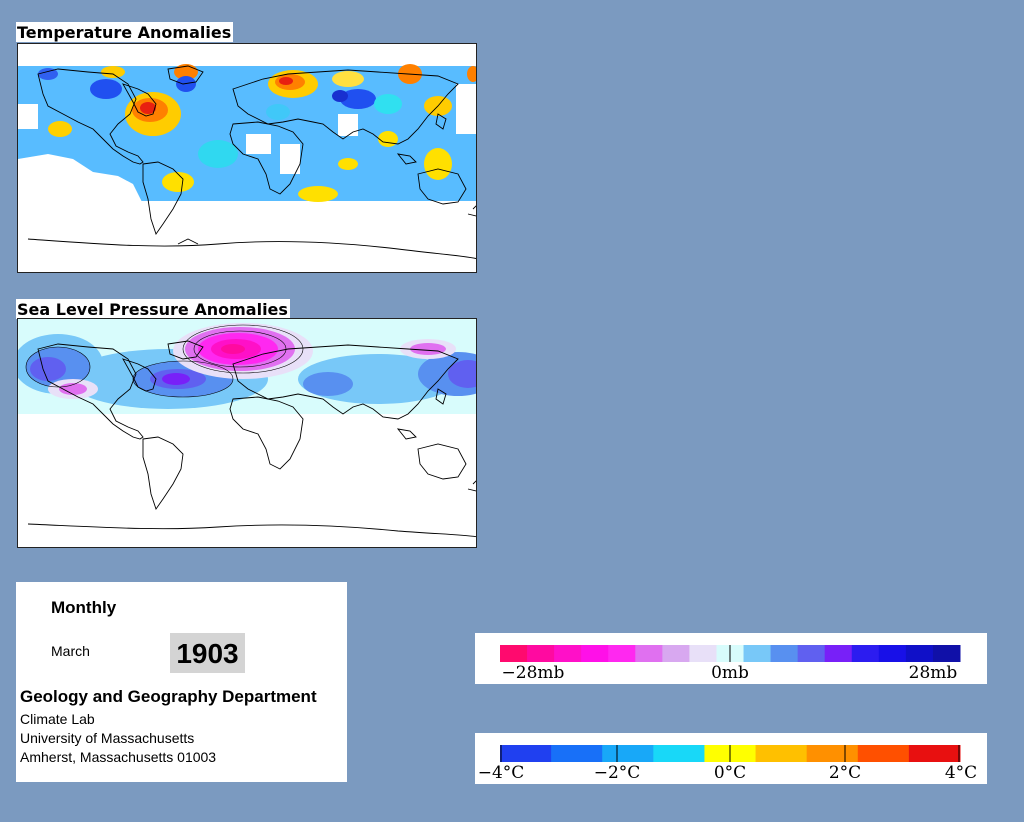  What do you see at coordinates (247, 433) in the screenshot?
I see `pressure-anomaly-map` at bounding box center [247, 433].